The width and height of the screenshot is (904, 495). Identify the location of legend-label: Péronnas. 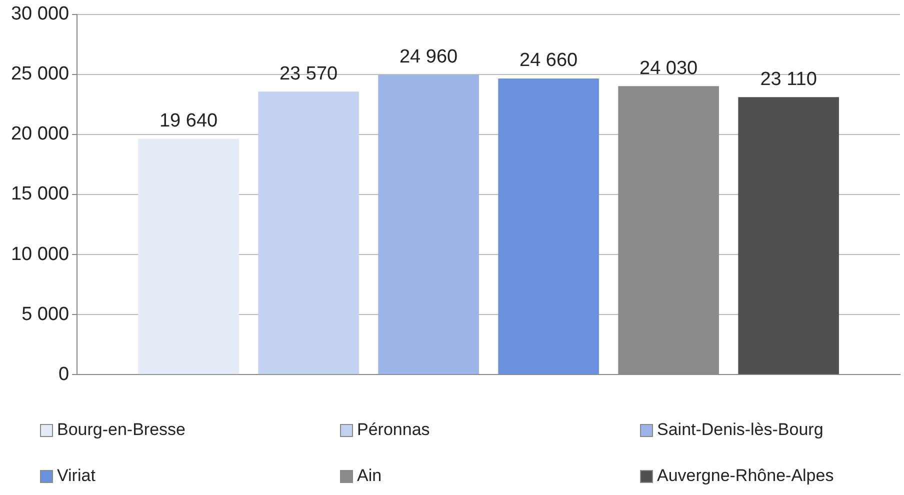
(393, 430).